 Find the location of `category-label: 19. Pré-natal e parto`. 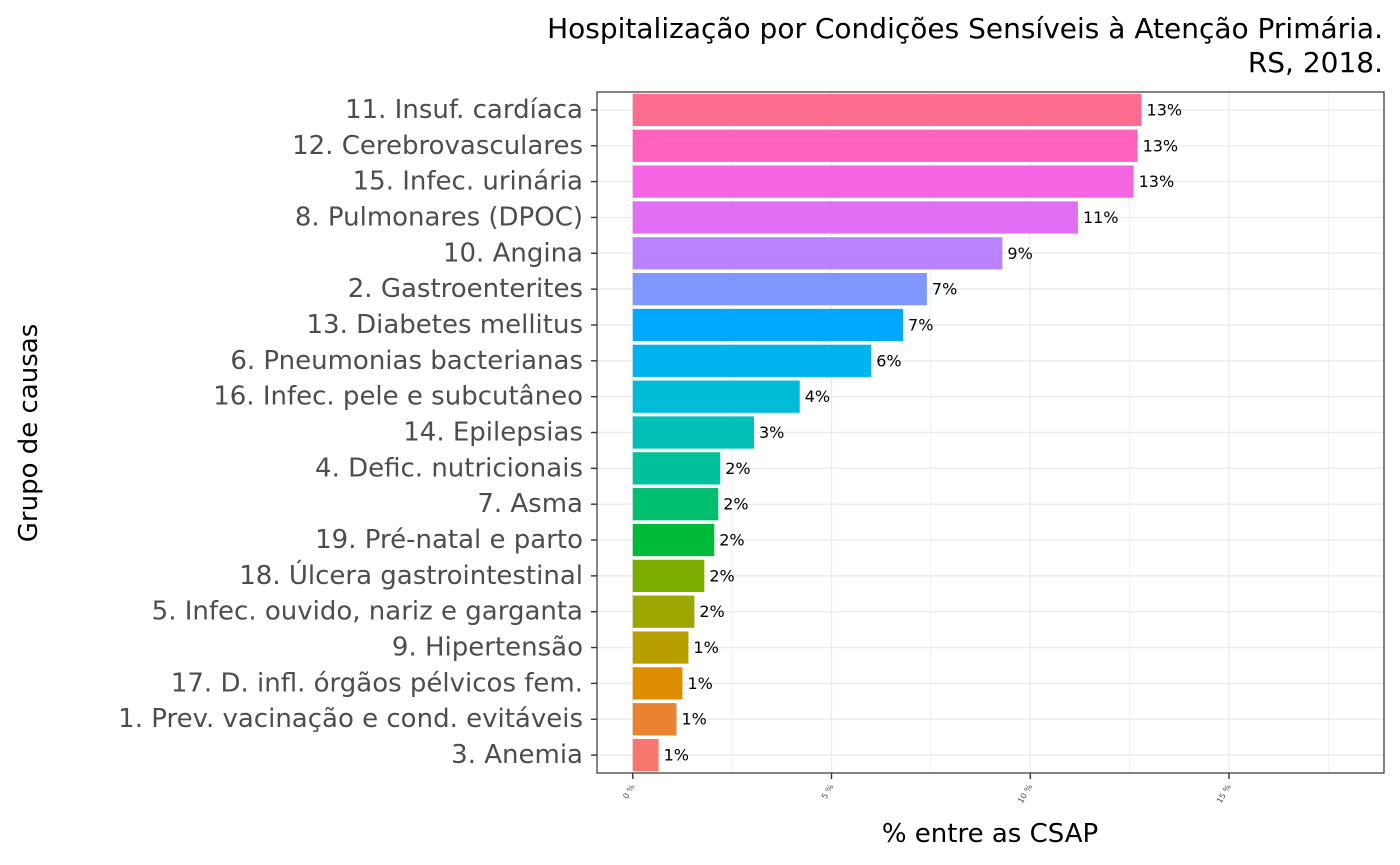

category-label: 19. Pré-natal e parto is located at coordinates (449, 540).